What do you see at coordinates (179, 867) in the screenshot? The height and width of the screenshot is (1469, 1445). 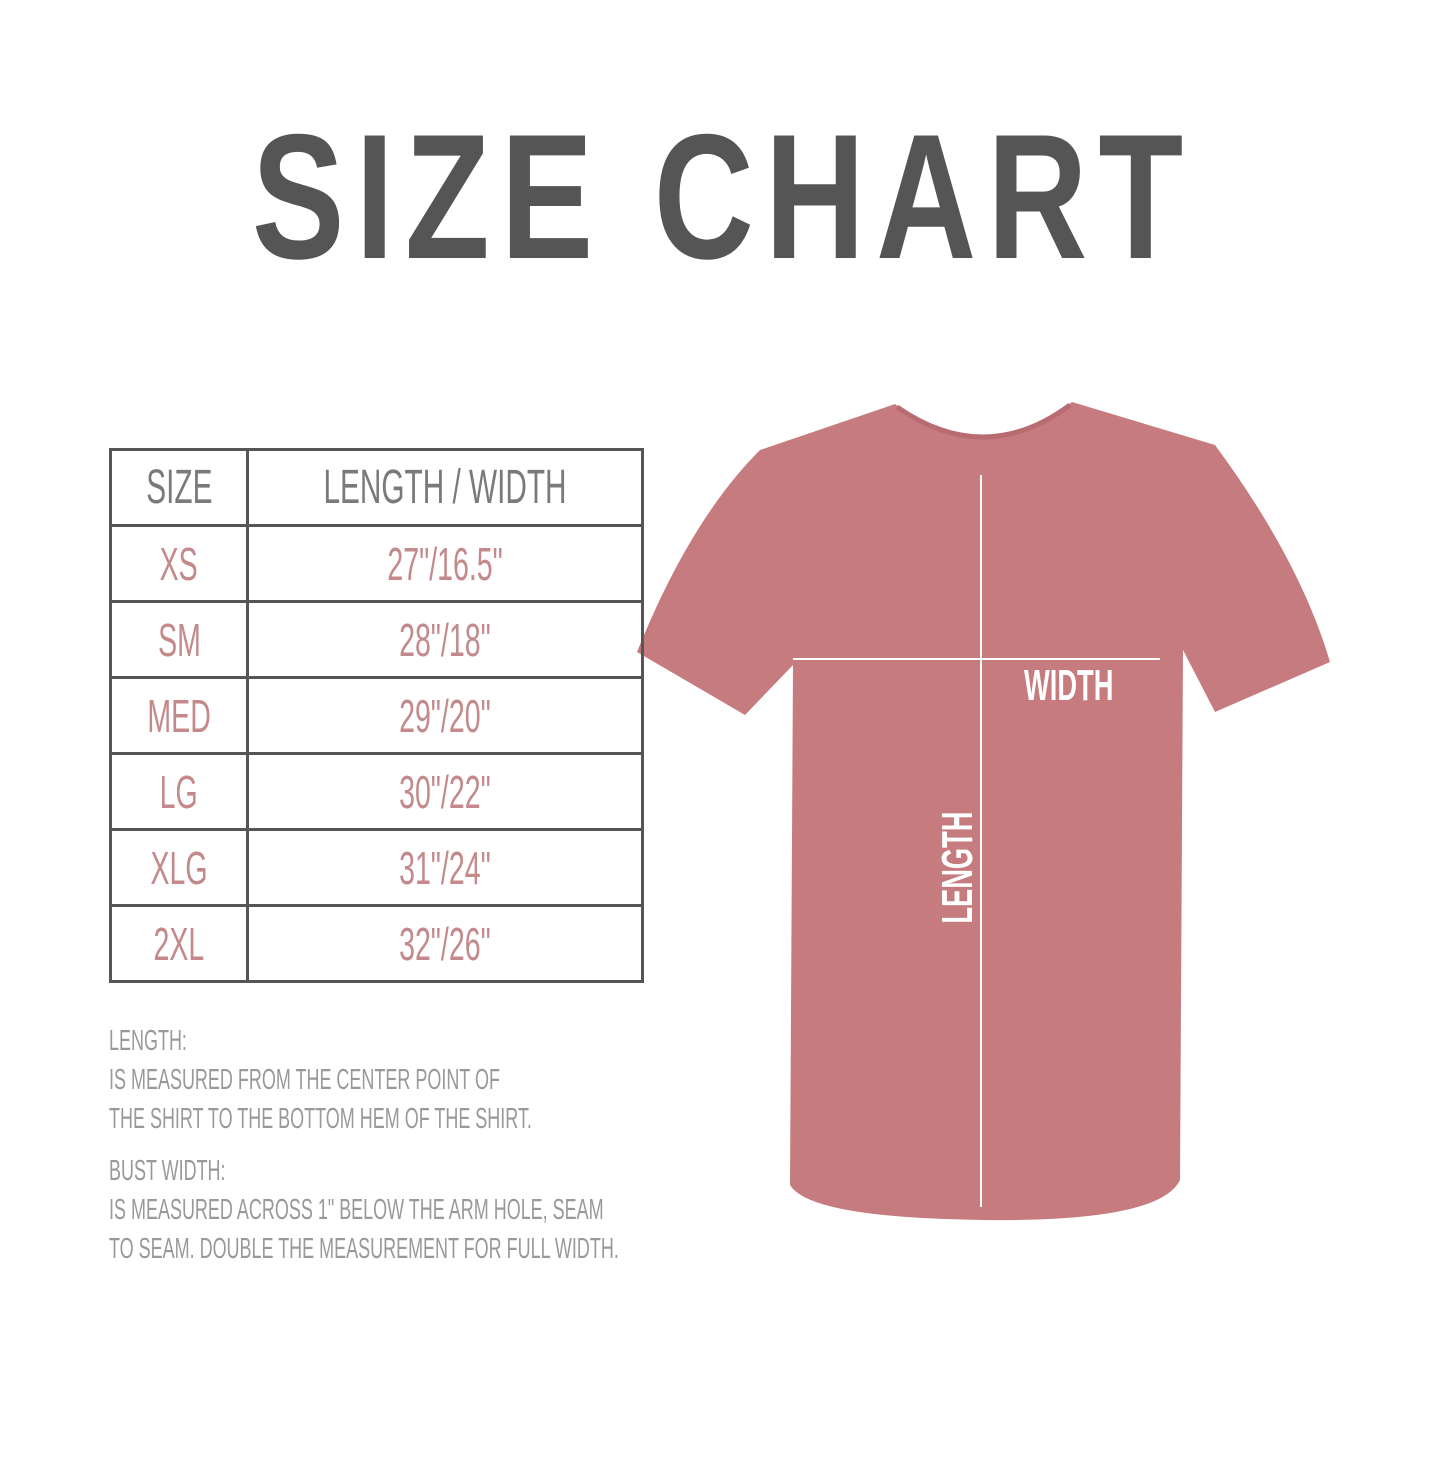 I see `size-cell: XLG` at bounding box center [179, 867].